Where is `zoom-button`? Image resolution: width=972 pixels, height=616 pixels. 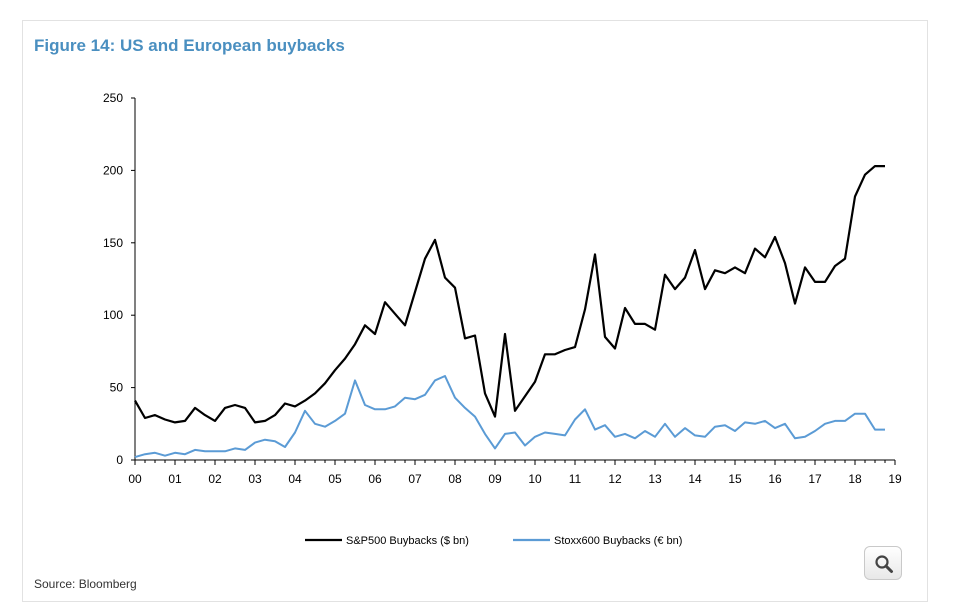
zoom-button is located at coordinates (883, 563).